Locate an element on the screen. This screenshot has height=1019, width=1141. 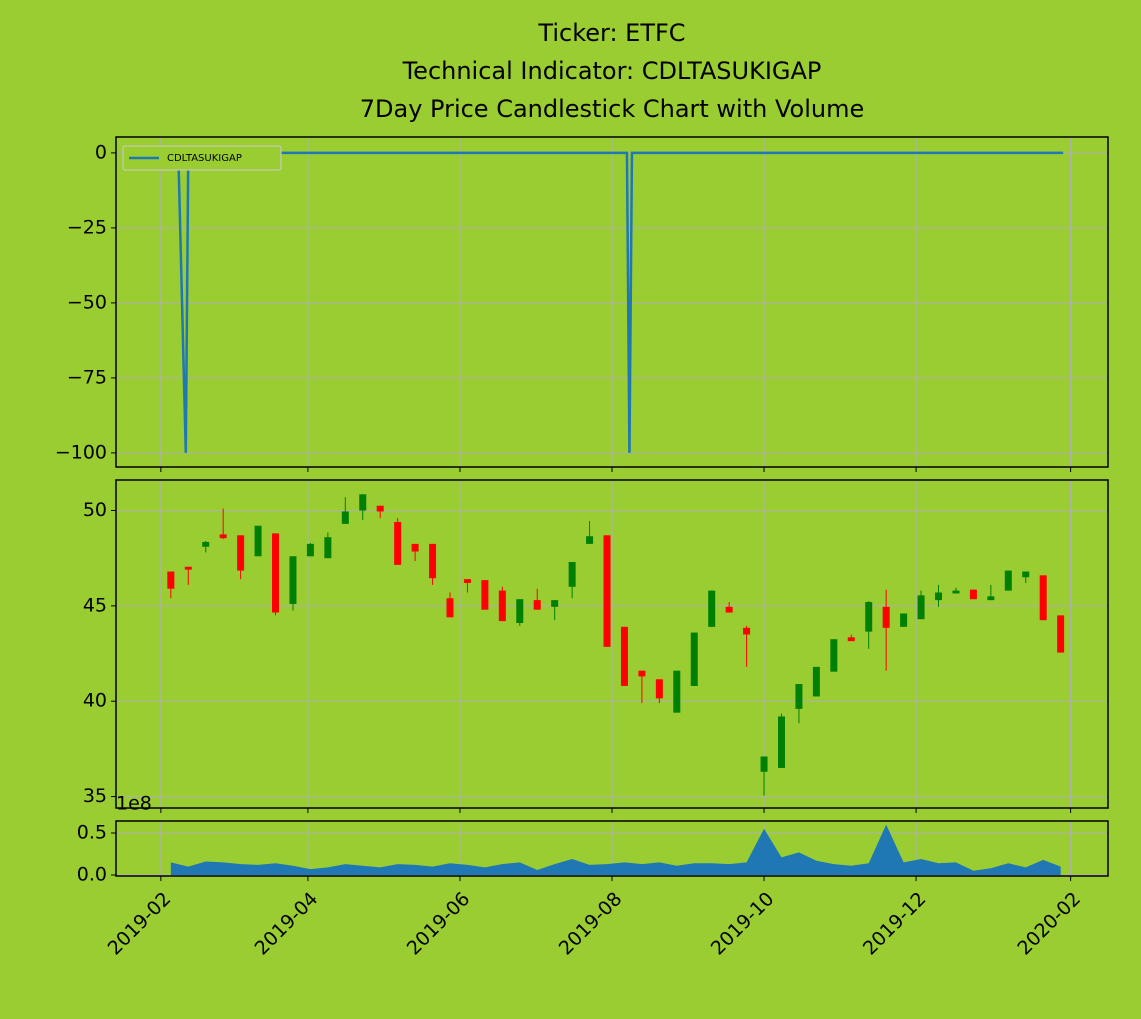
y-tick-label: 45 is located at coordinates (95, 605).